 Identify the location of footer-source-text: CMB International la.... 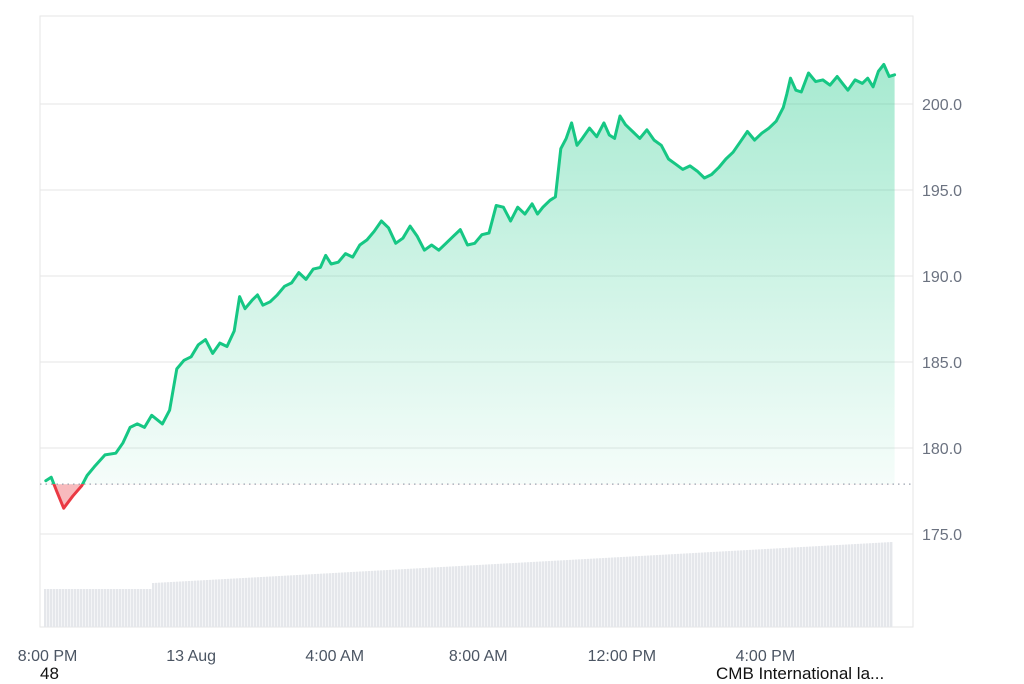
(800, 673).